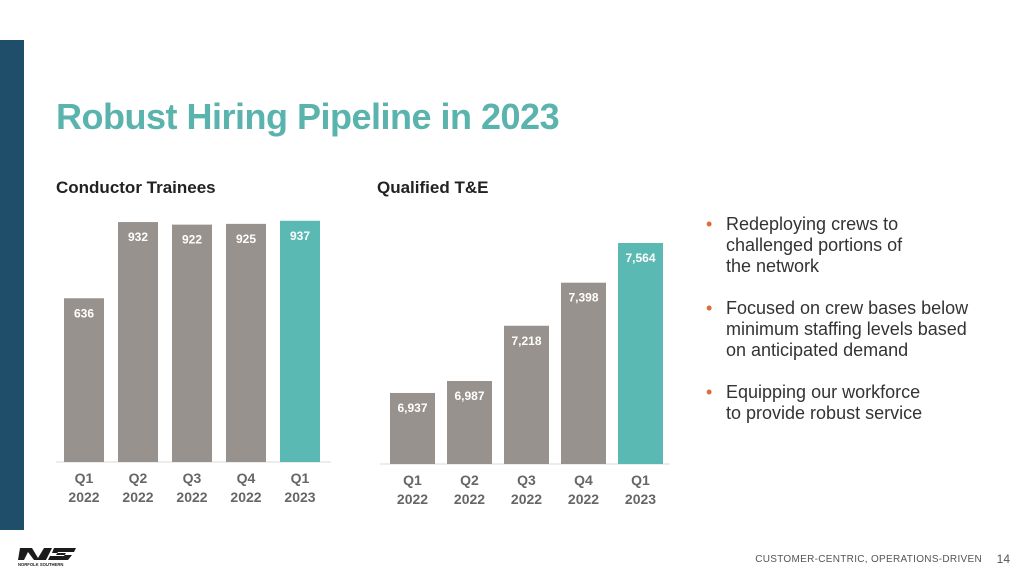  Describe the element at coordinates (84, 313) in the screenshot. I see `bar-value-label: 636` at that location.